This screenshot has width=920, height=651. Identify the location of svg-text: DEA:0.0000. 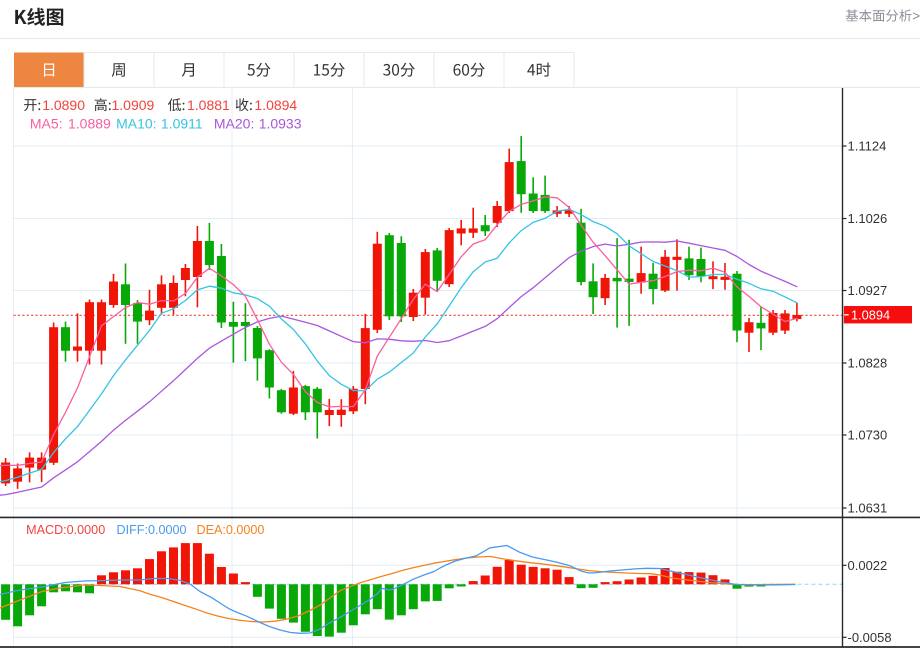
(231, 530).